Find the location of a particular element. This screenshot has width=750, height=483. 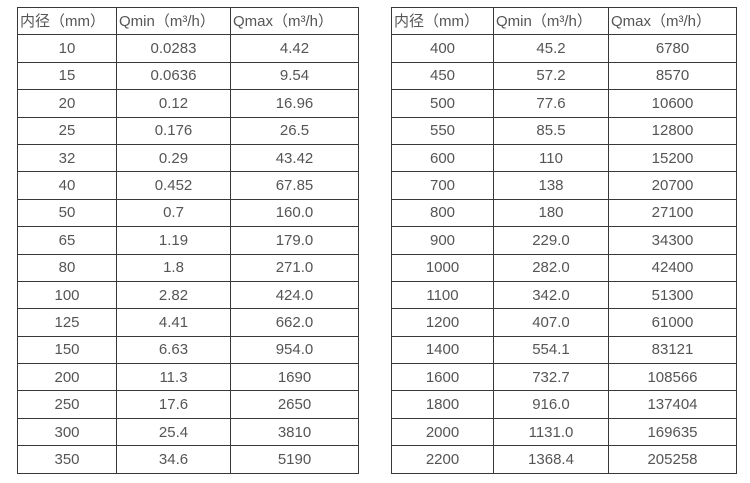

table-row: 10 0.0283 4.42 is located at coordinates (188, 48).